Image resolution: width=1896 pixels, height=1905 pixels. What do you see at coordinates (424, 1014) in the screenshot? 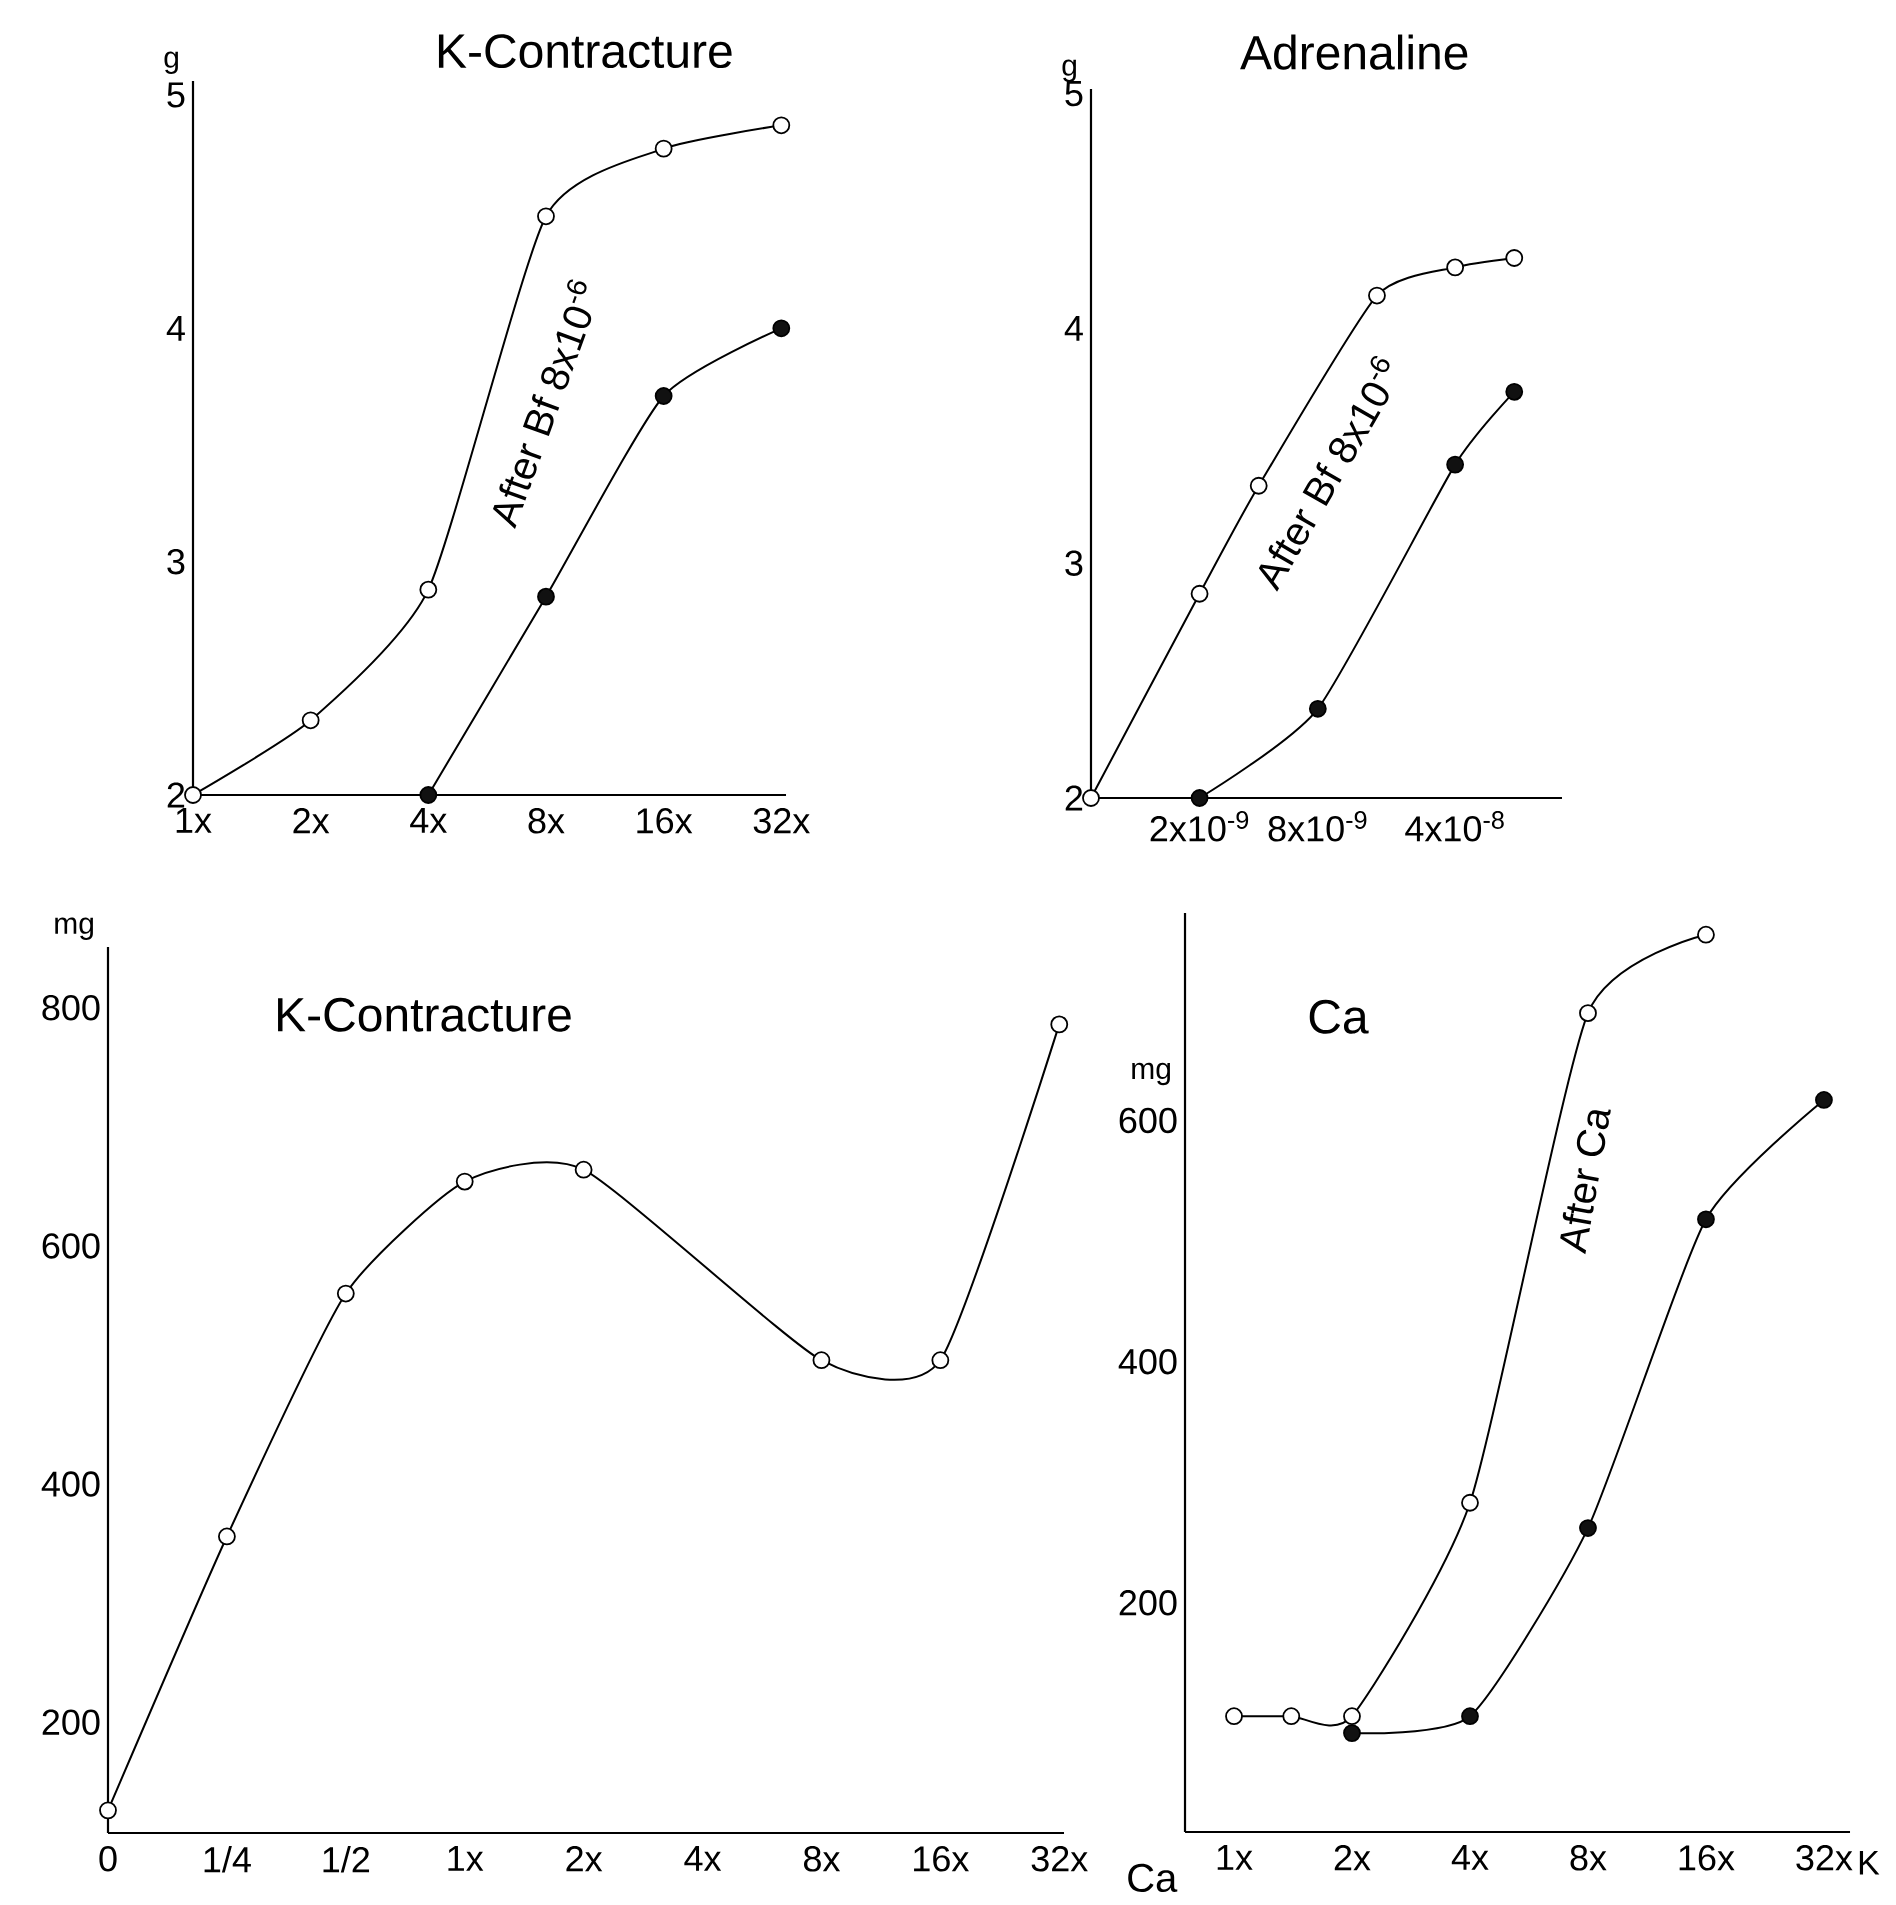
I see `text: K-Contracture` at bounding box center [424, 1014].